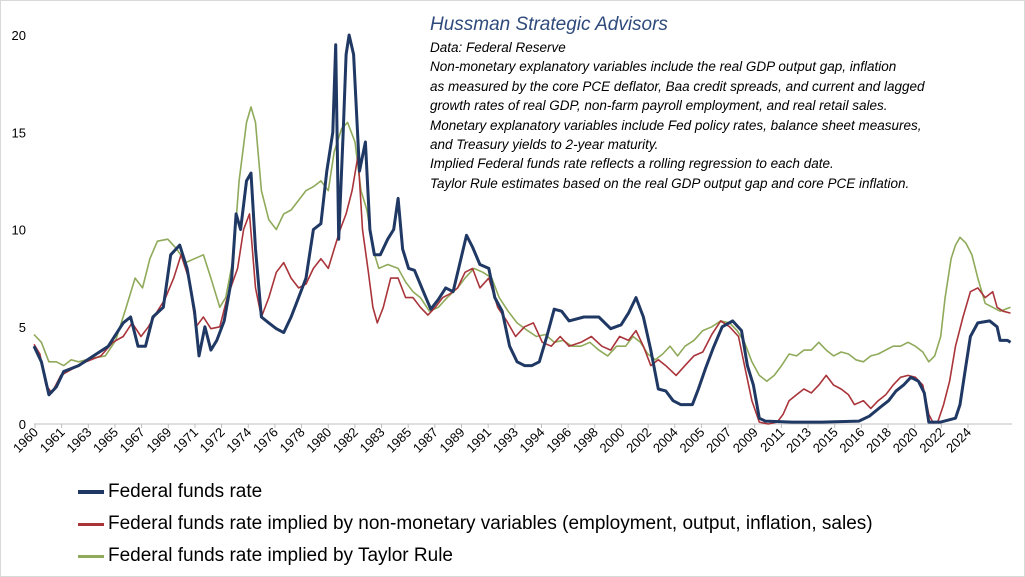  What do you see at coordinates (265, 440) in the screenshot?
I see `x-tick-label: 1976` at bounding box center [265, 440].